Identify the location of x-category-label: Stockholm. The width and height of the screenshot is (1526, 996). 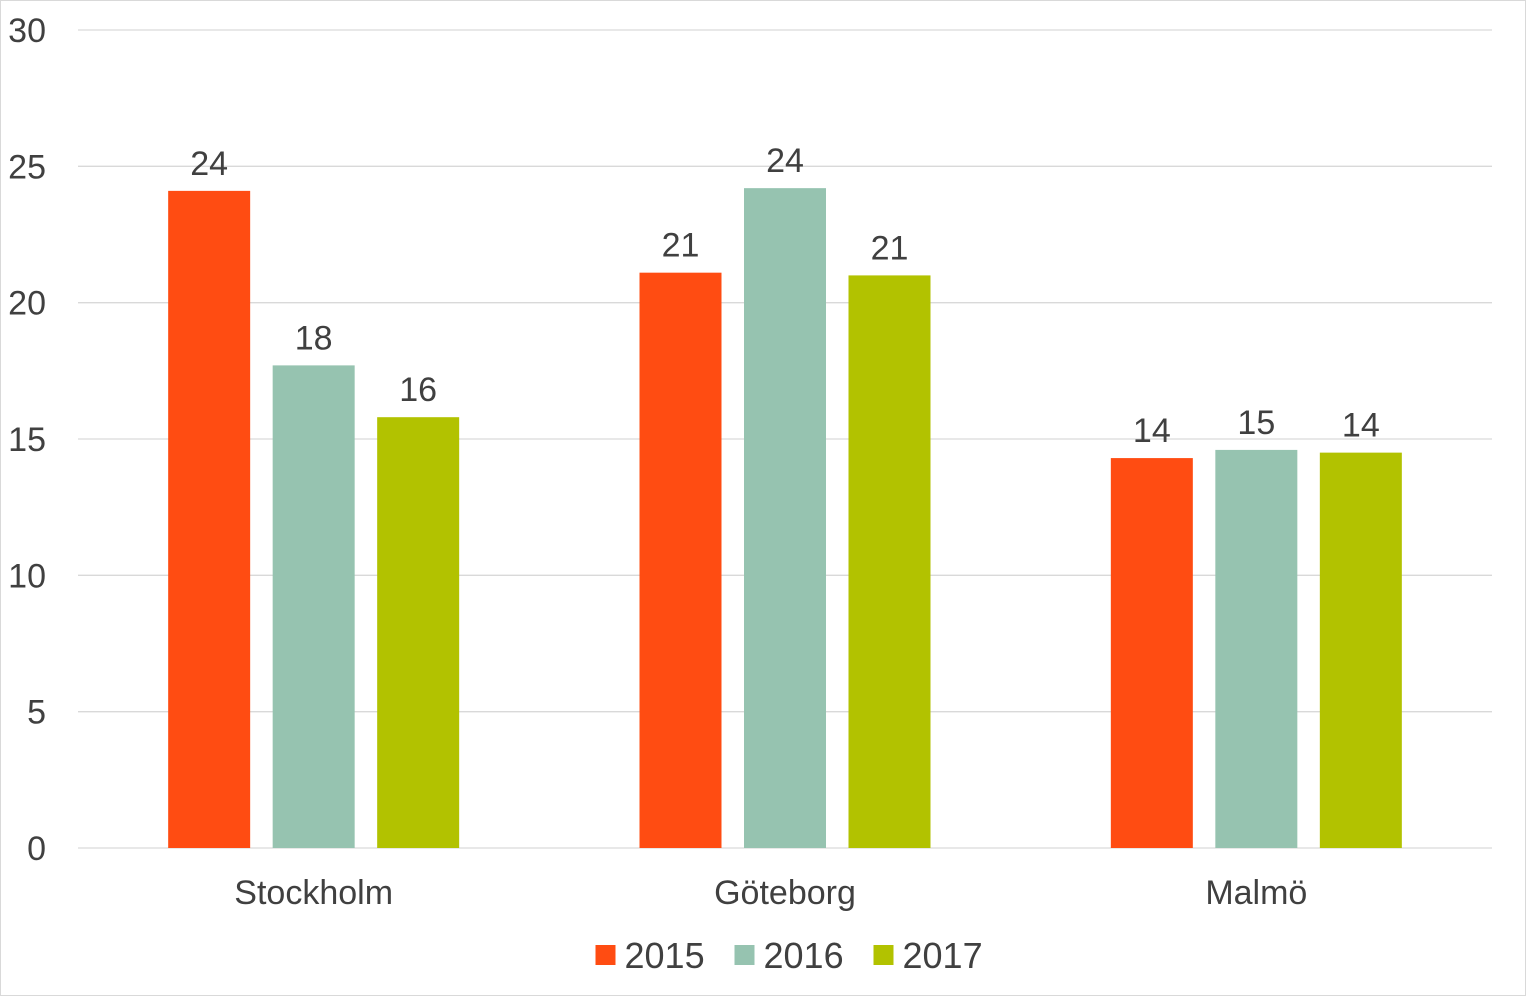
(313, 893).